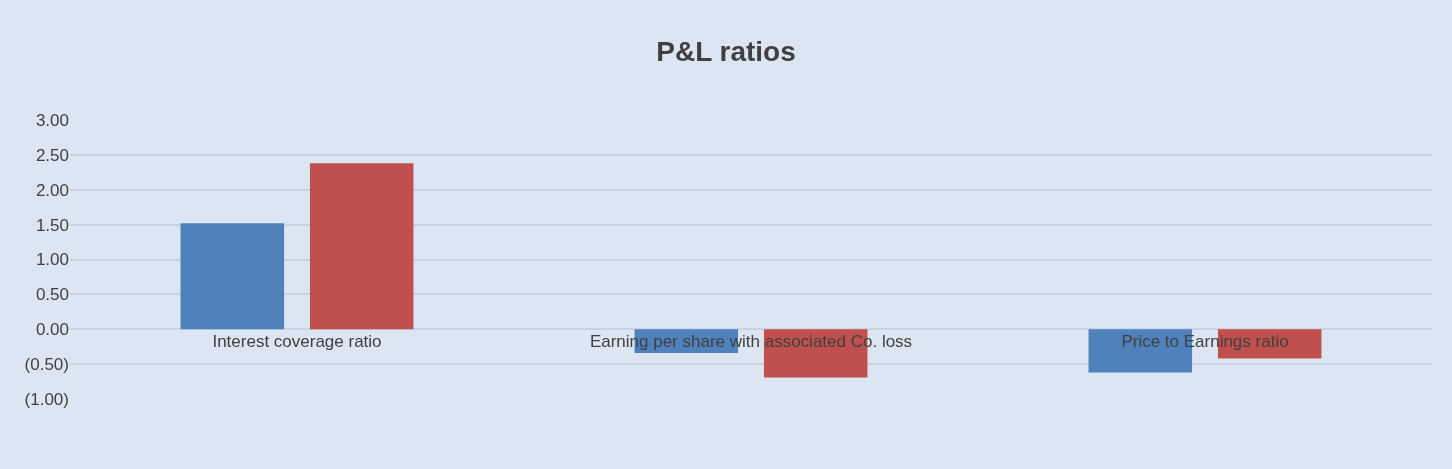 Image resolution: width=1452 pixels, height=469 pixels. What do you see at coordinates (52, 260) in the screenshot?
I see `y-tick-label: 1.00` at bounding box center [52, 260].